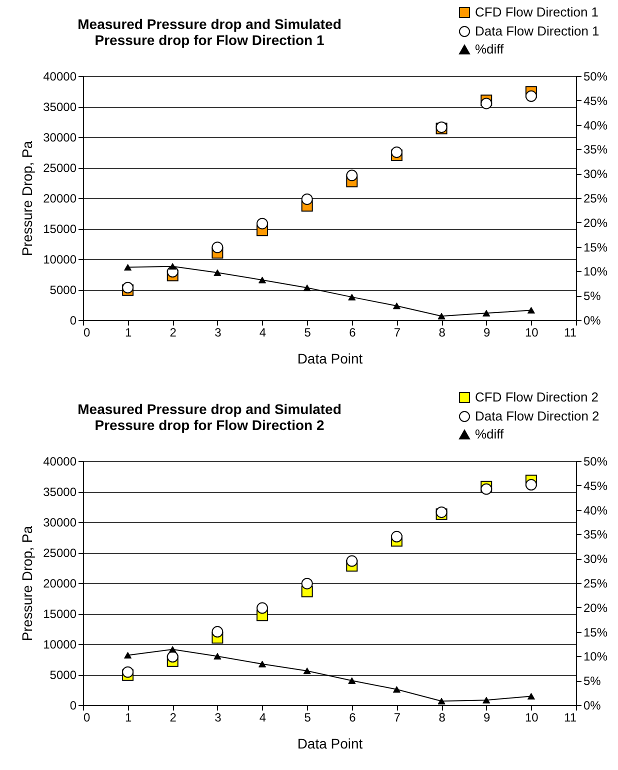  What do you see at coordinates (593, 321) in the screenshot?
I see `y2-tick-label: 0%` at bounding box center [593, 321].